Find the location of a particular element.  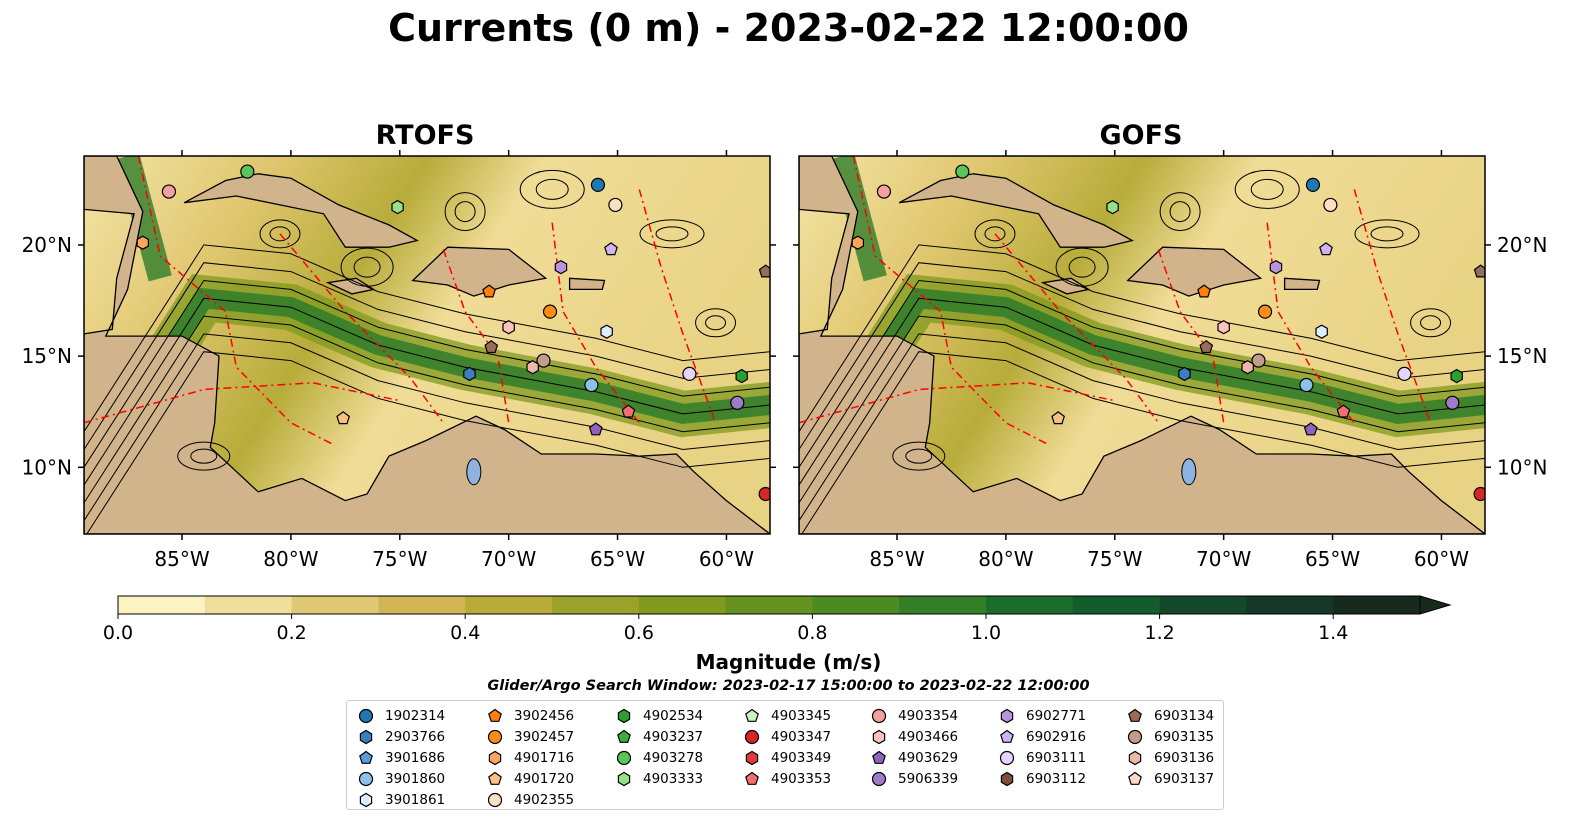

legend-label: 4902534 is located at coordinates (673, 715).